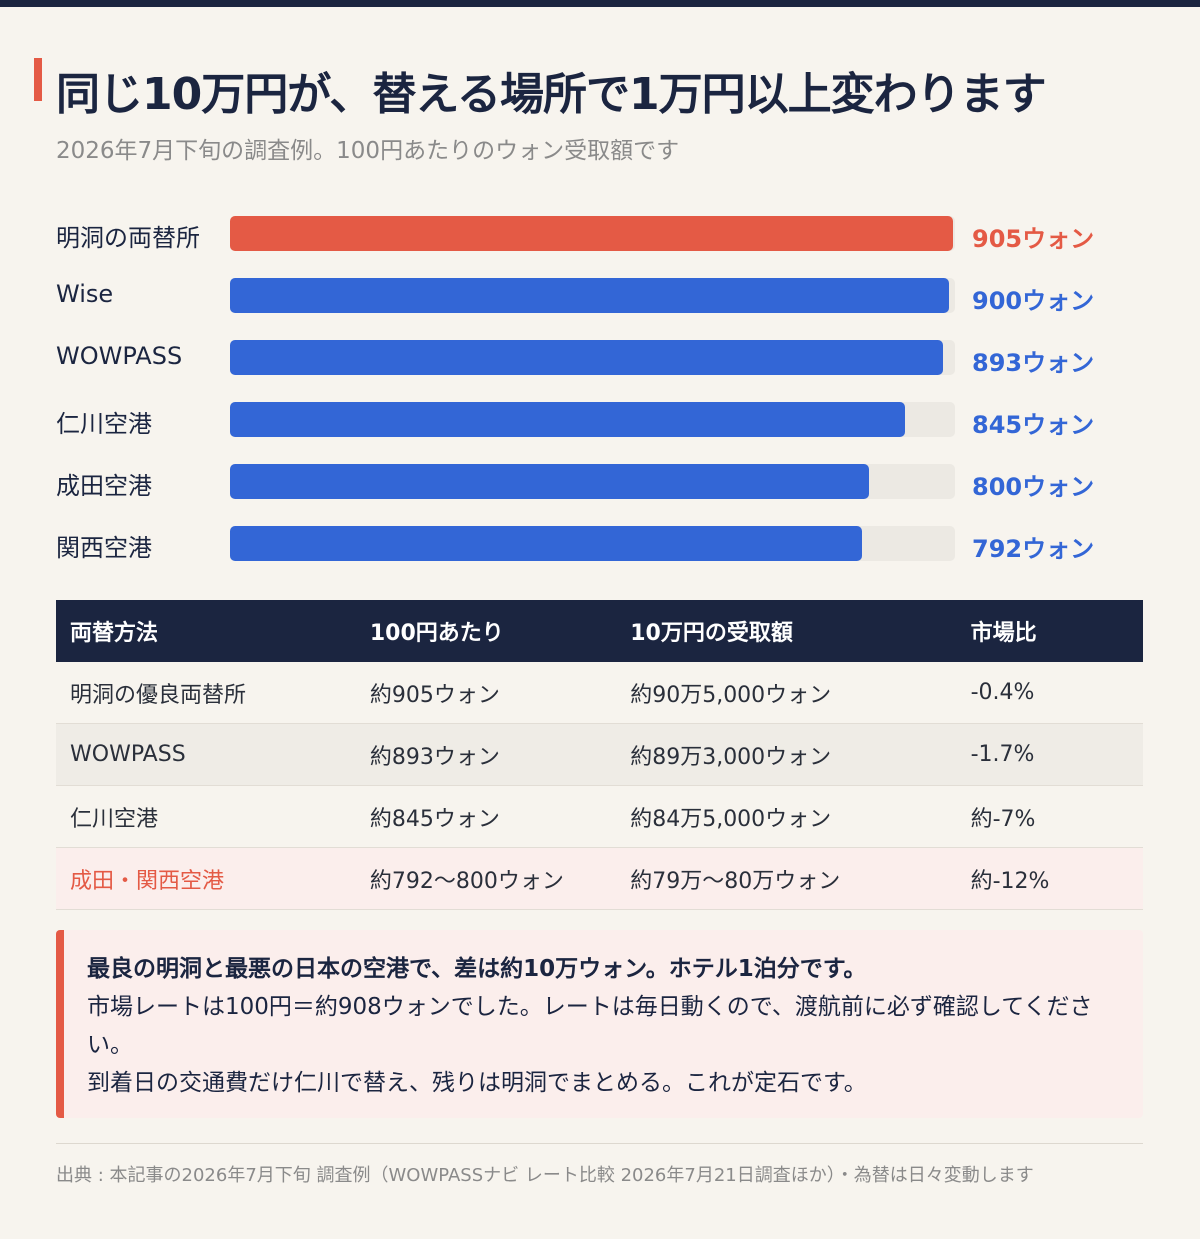 The width and height of the screenshot is (1200, 1239). I want to click on table-header-row: 両替方法 100円あたり 10万円の受取額 市場比, so click(599, 631).